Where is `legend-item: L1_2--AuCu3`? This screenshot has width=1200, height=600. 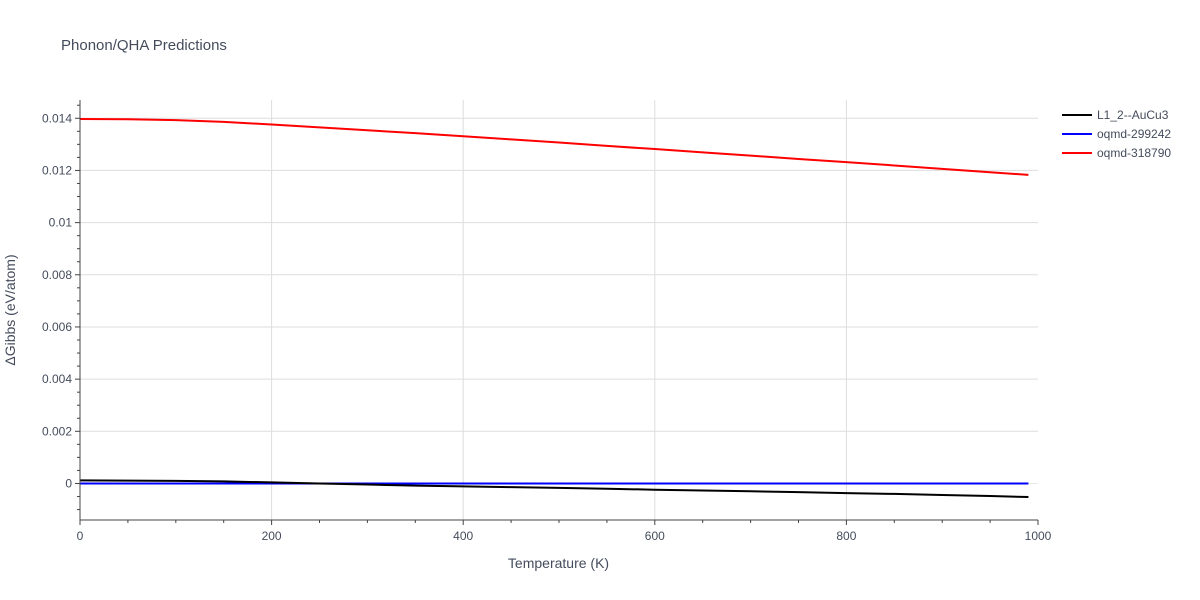 legend-item: L1_2--AuCu3 is located at coordinates (1115, 115).